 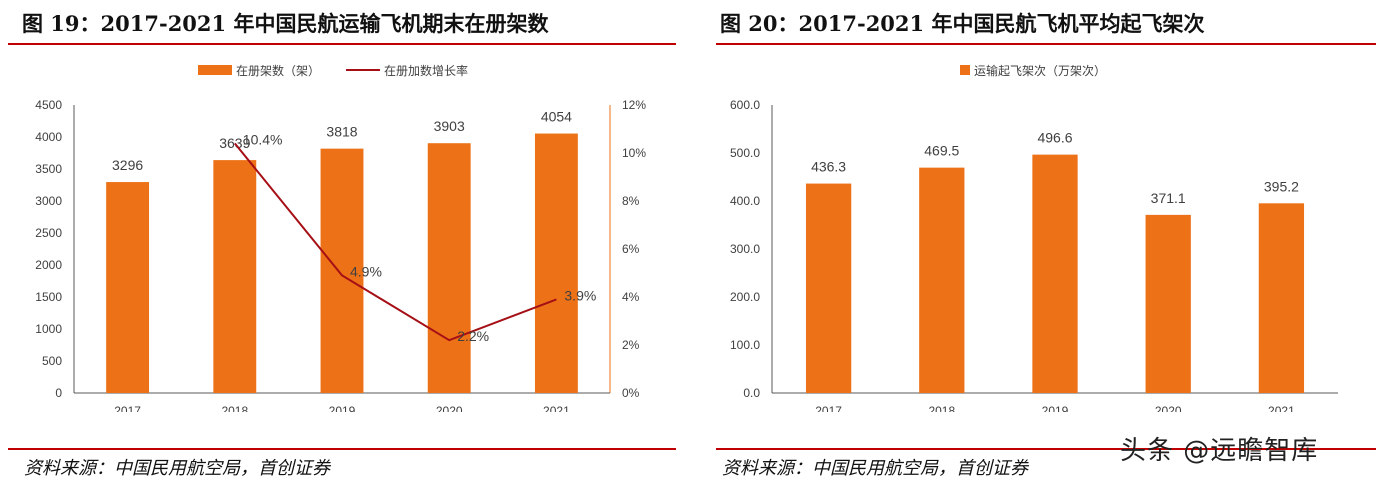 I want to click on title-rule-right, so click(x=1046, y=44).